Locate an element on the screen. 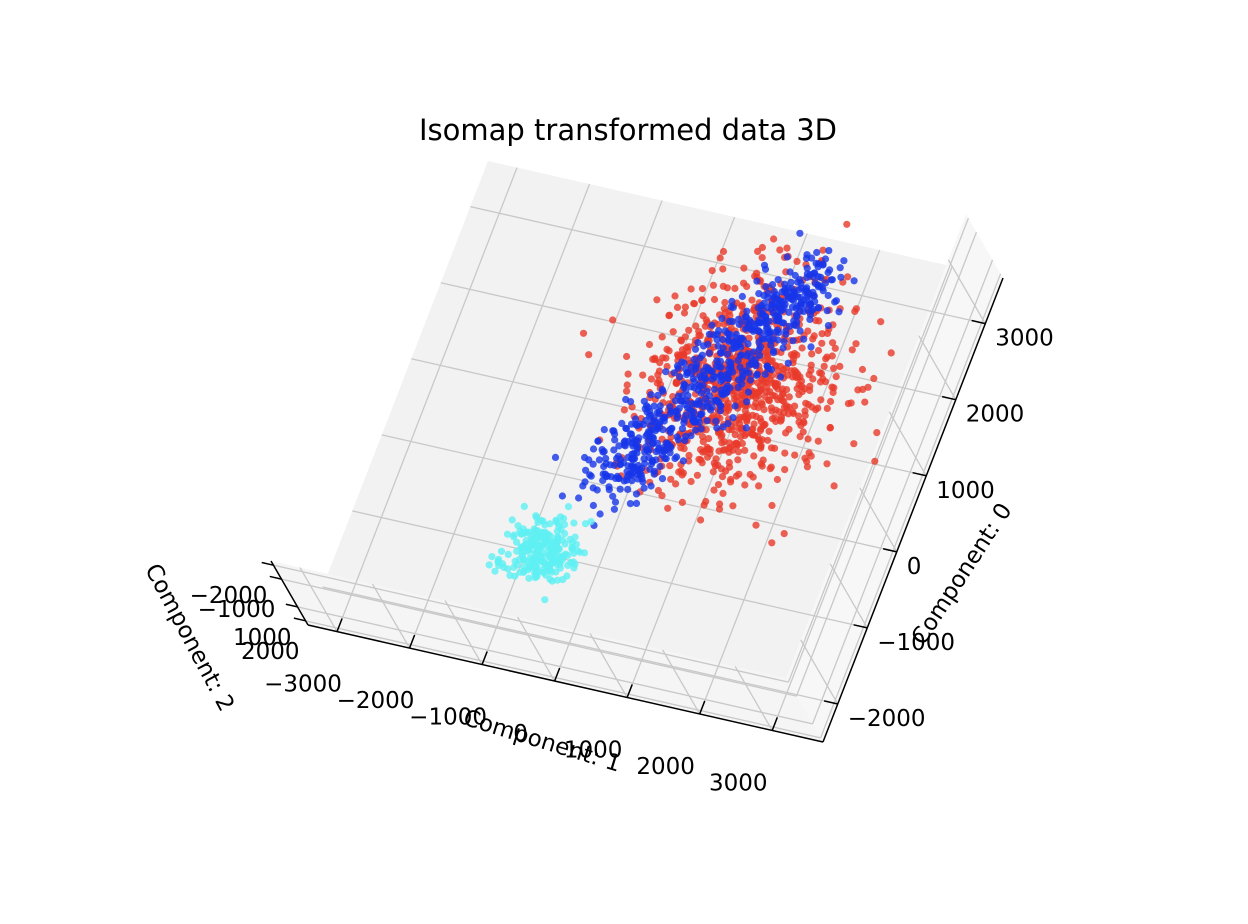  y-tick-label: −2000 is located at coordinates (376, 701).